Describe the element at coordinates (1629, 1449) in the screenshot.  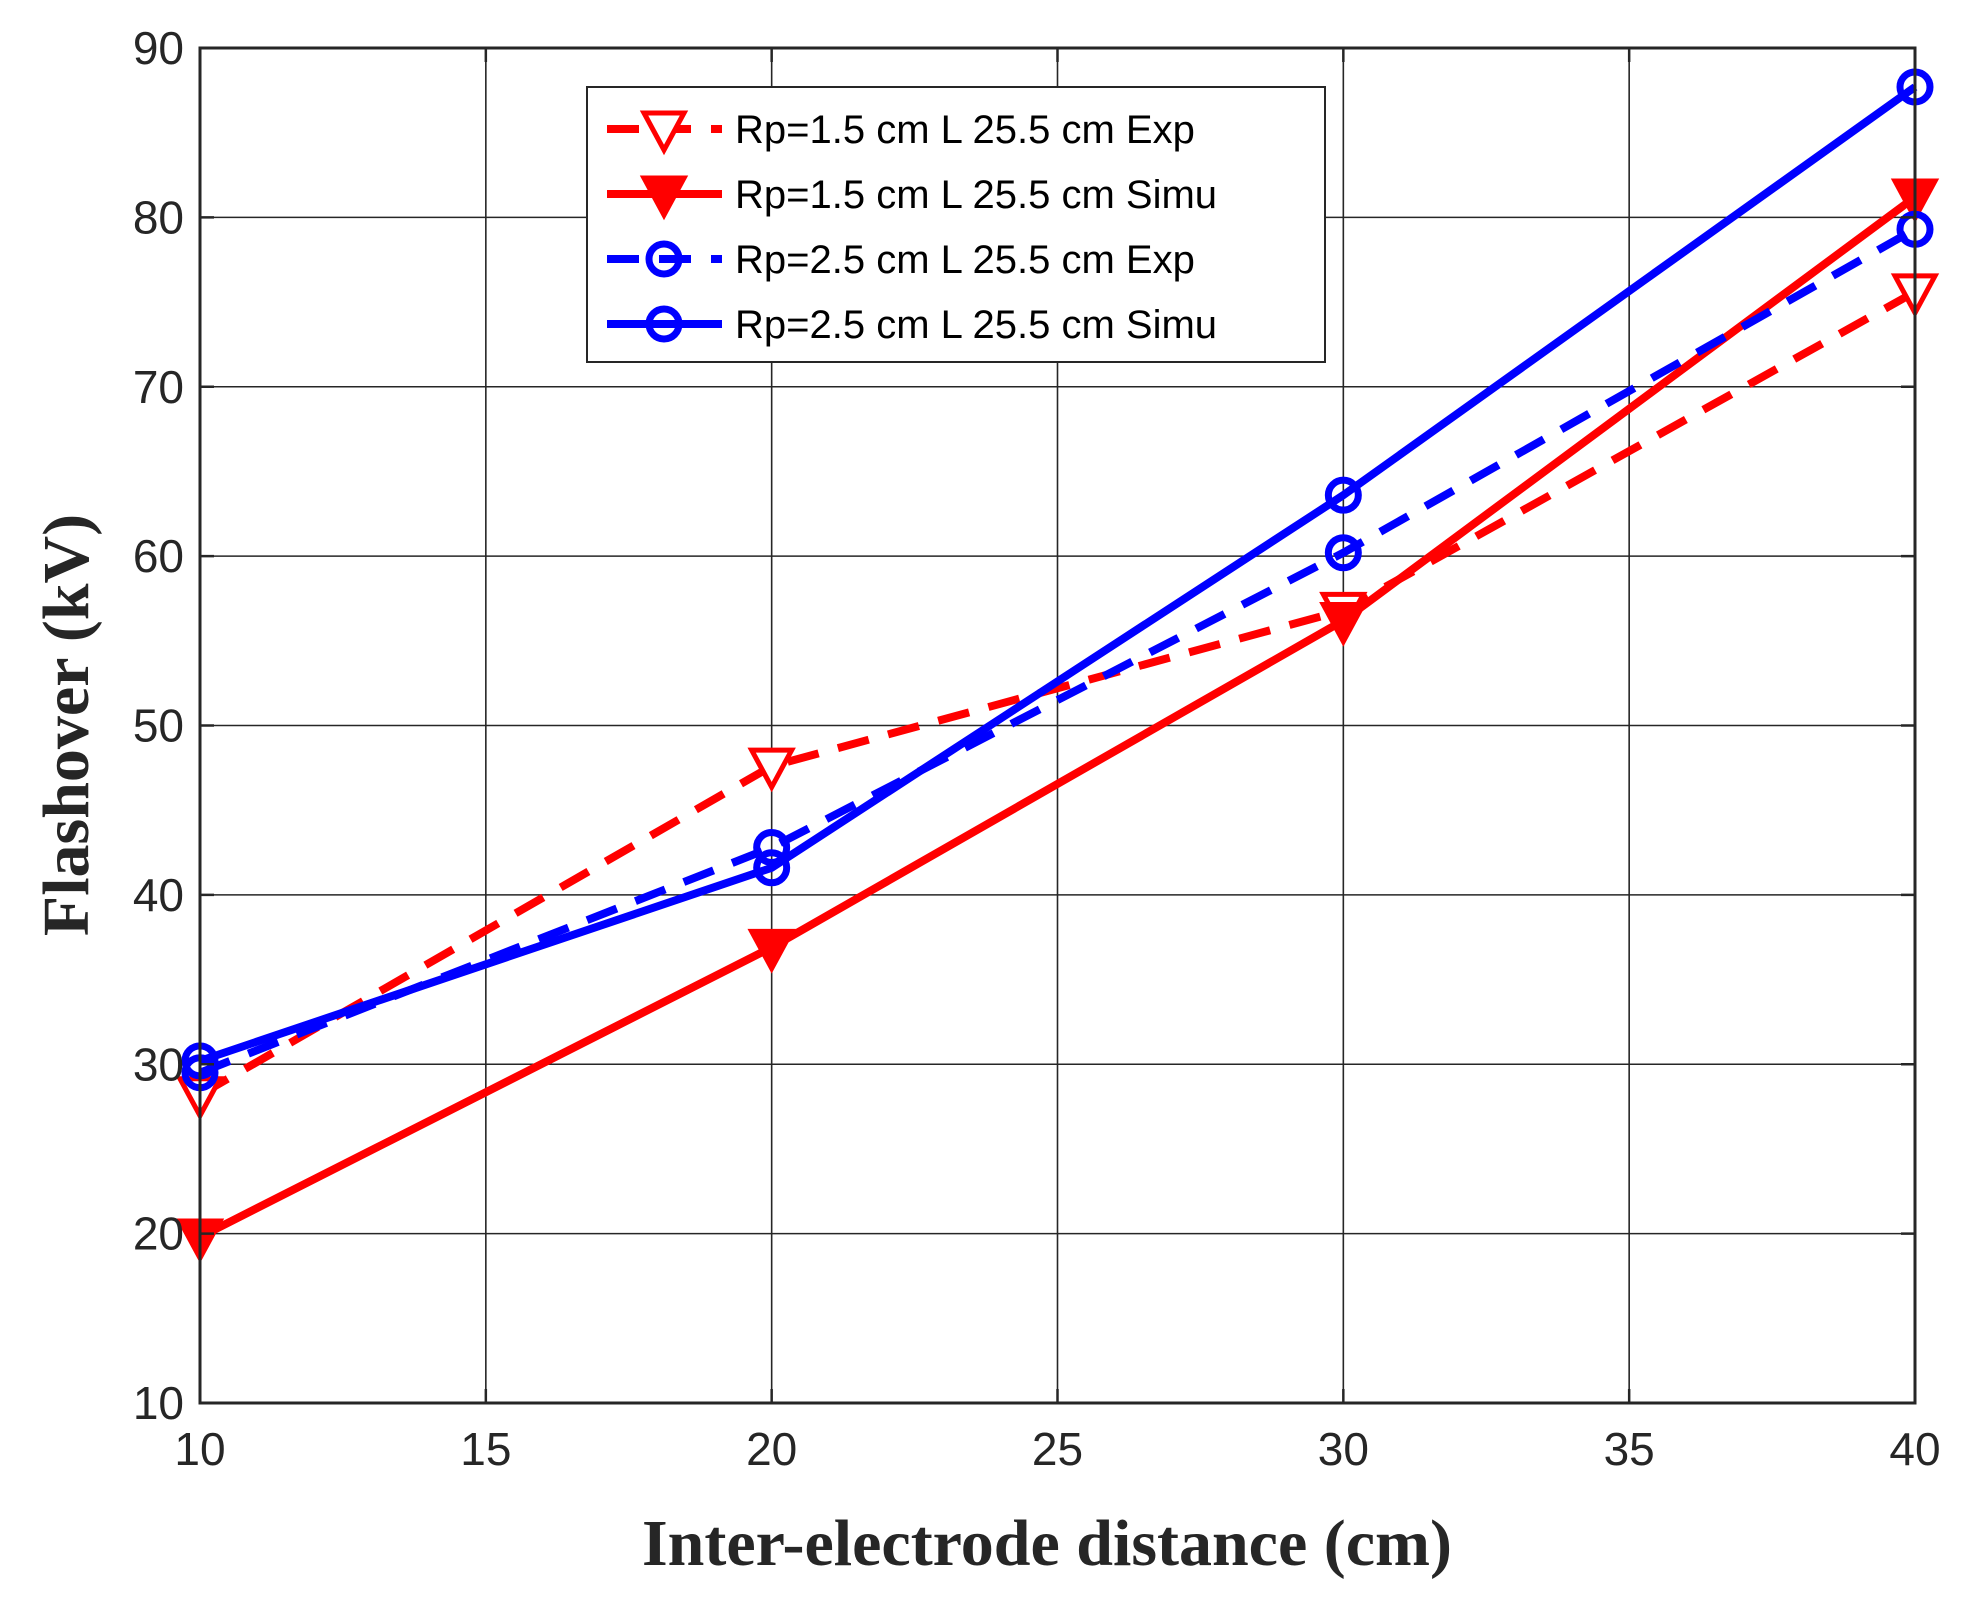
I see `x-tick-label: 35` at that location.